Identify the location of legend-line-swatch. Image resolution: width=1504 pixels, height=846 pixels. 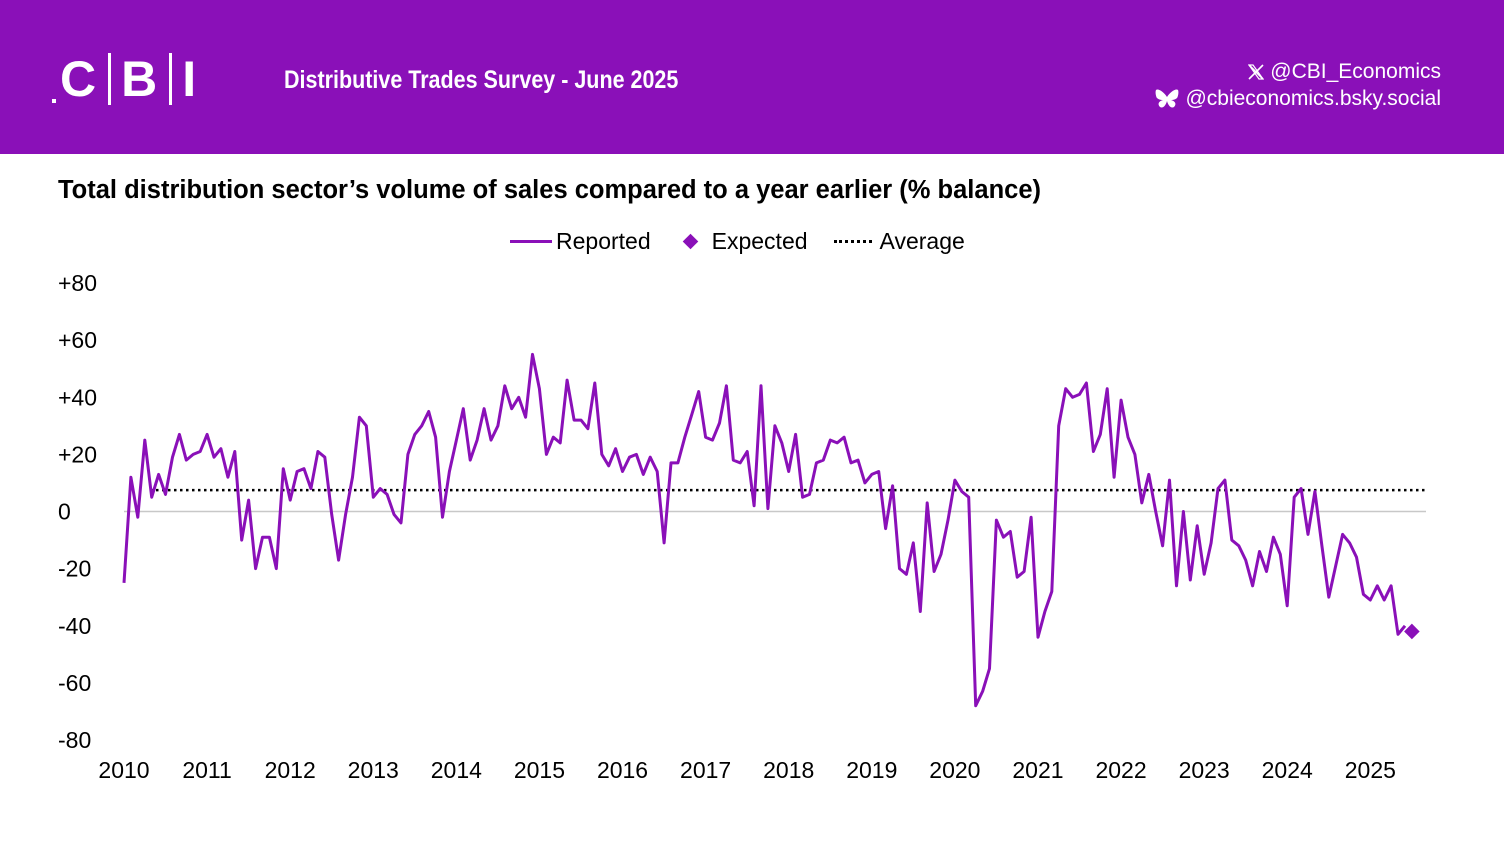
(531, 241).